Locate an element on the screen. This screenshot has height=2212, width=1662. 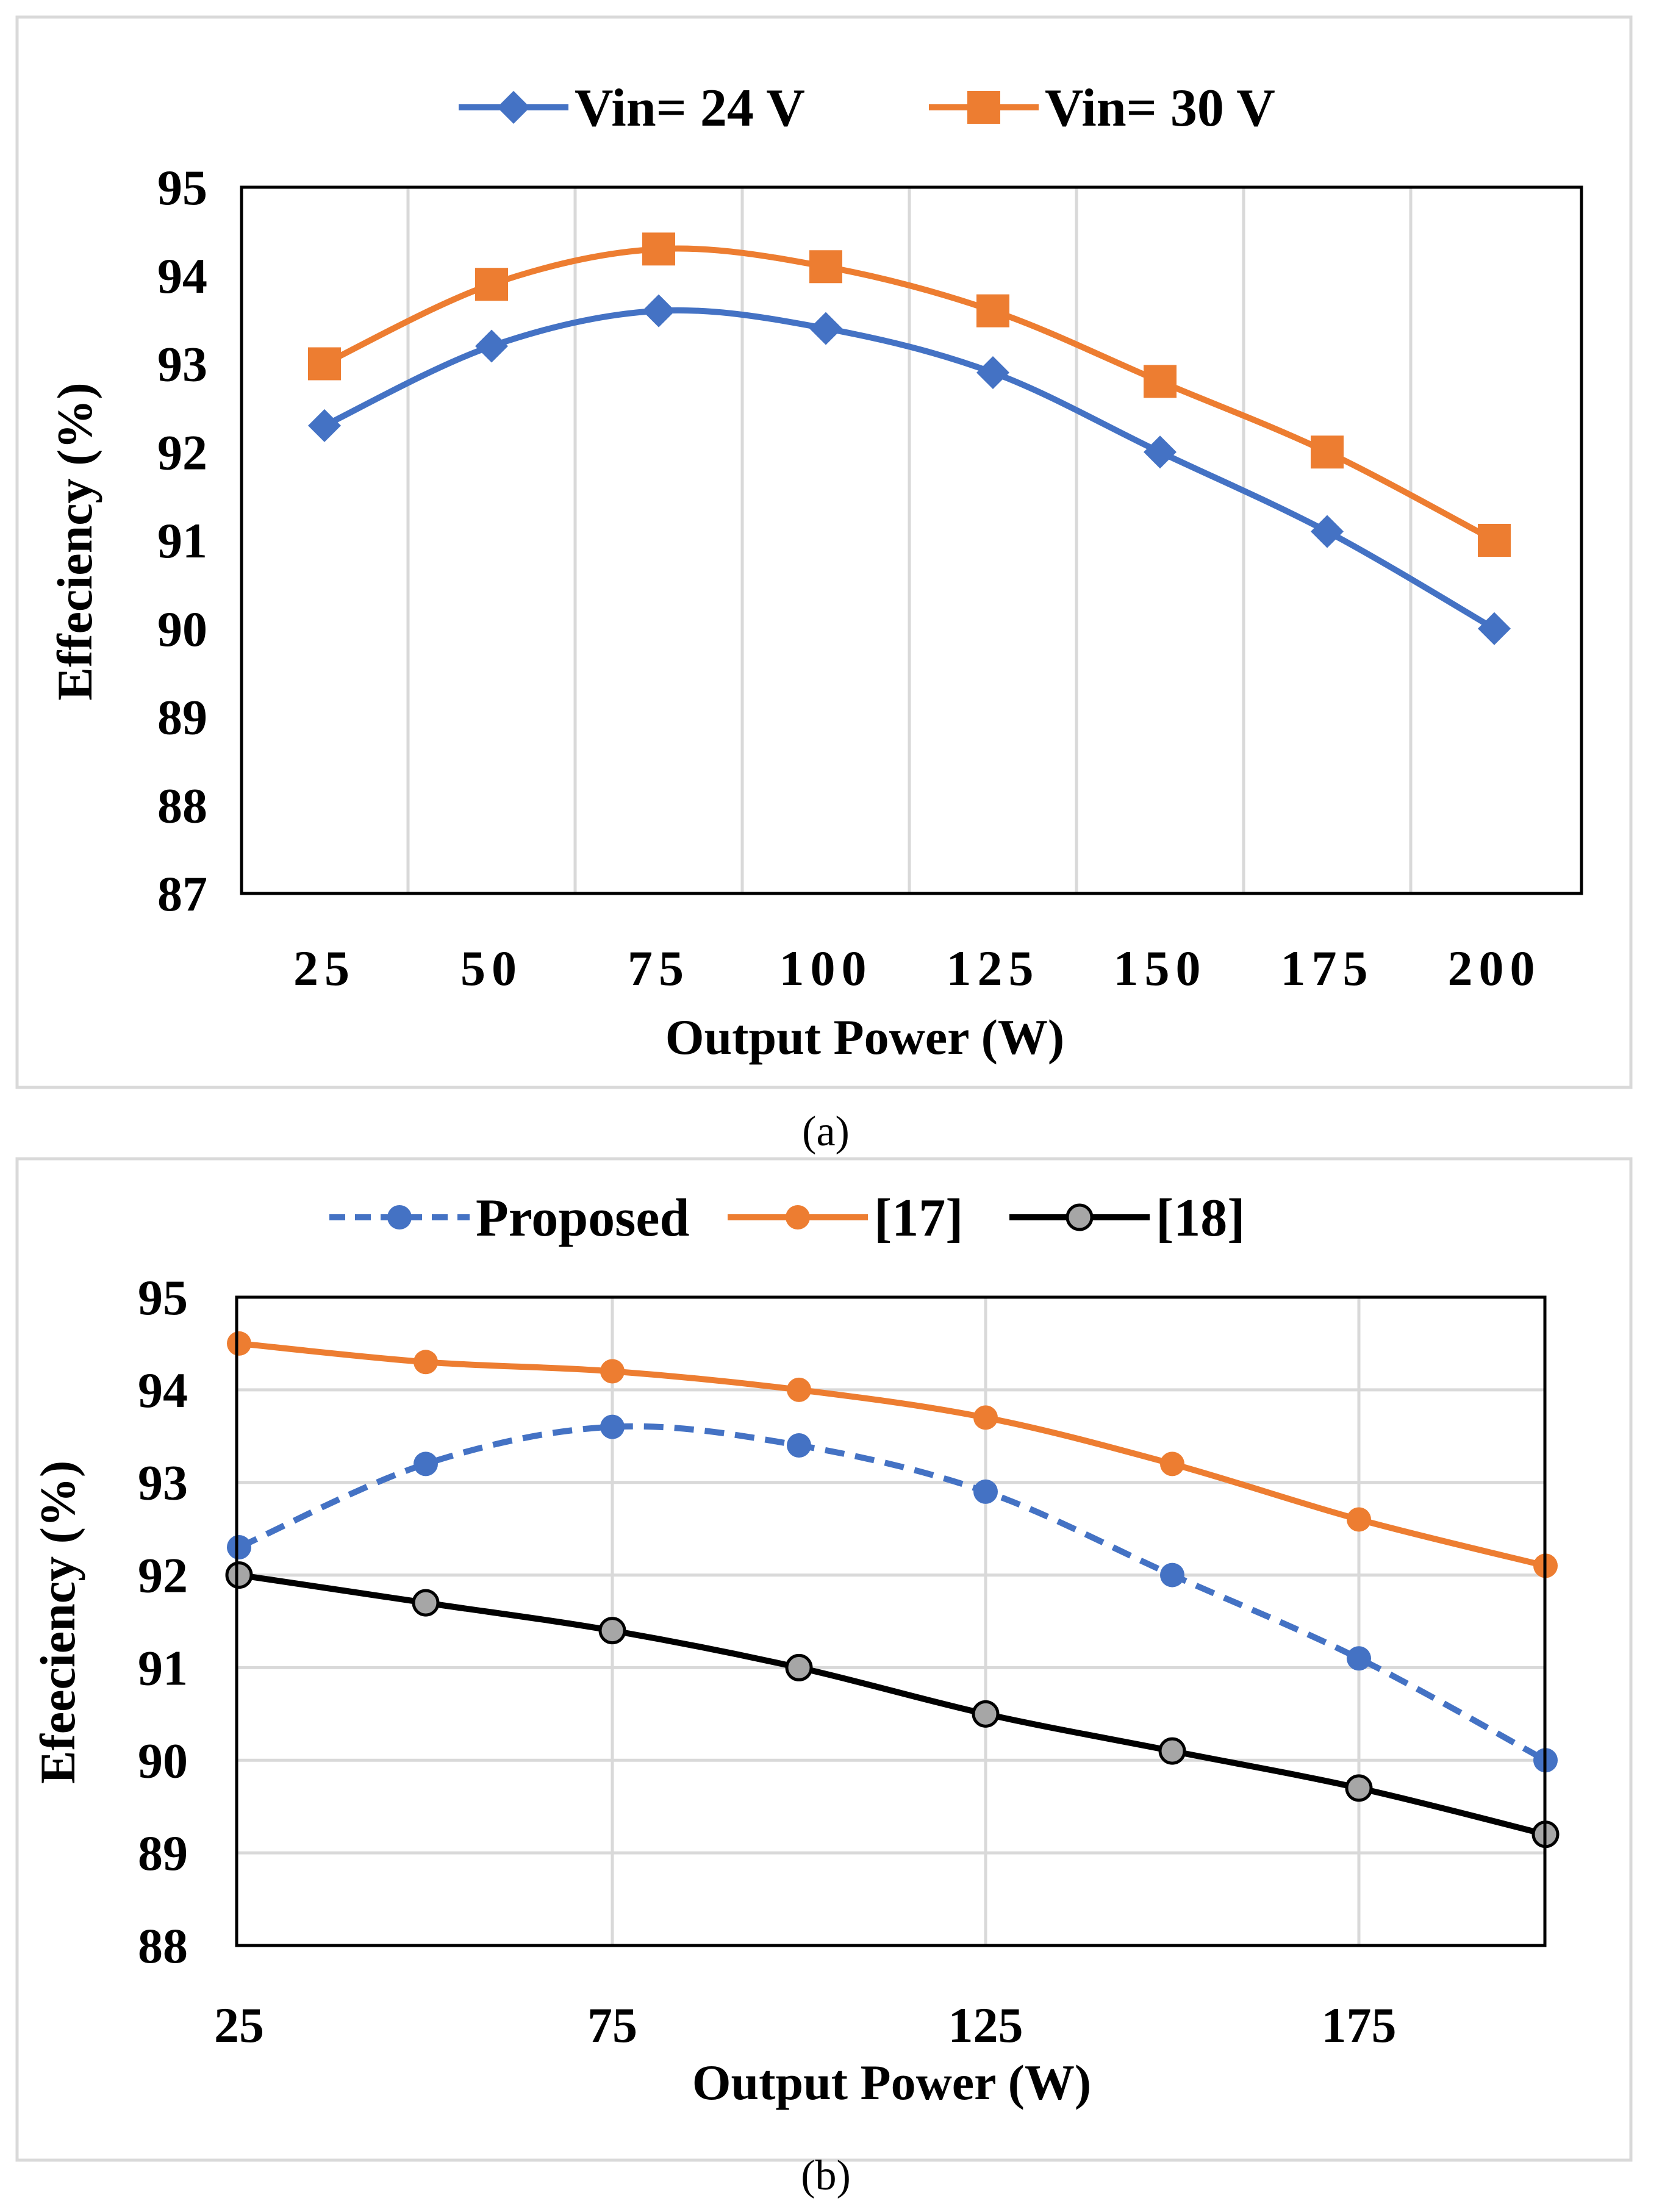
x-tick-label: 50 is located at coordinates (491, 968).